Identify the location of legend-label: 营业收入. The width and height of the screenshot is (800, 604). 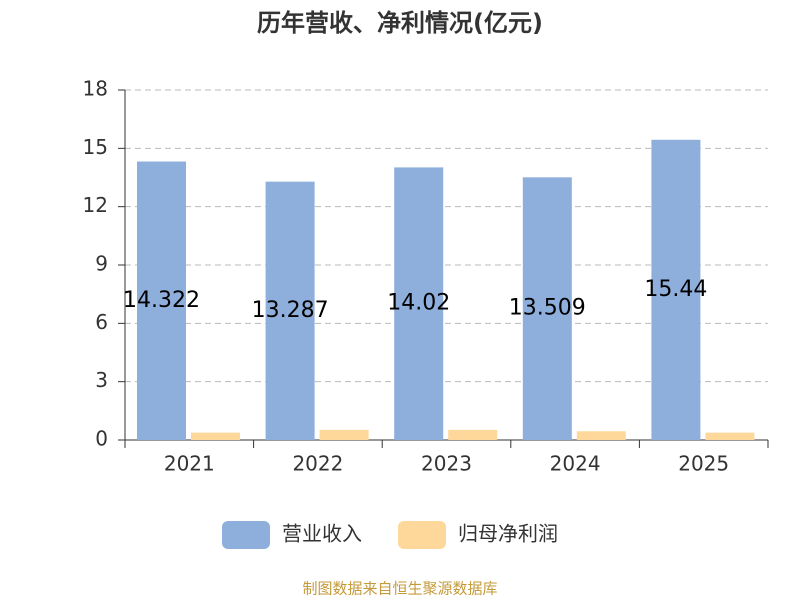
(322, 534).